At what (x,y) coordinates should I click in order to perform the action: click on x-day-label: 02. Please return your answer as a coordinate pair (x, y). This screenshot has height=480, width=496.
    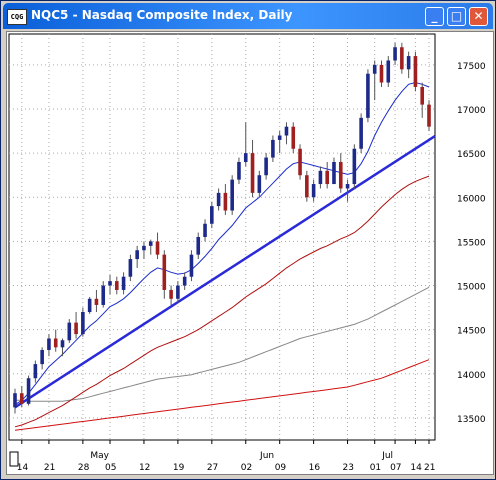
    Looking at the image, I should click on (246, 468).